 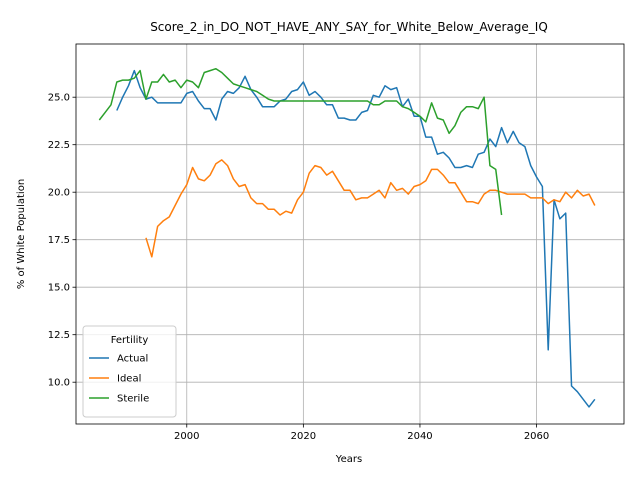 What do you see at coordinates (370, 208) in the screenshot?
I see `series-line-ideal` at bounding box center [370, 208].